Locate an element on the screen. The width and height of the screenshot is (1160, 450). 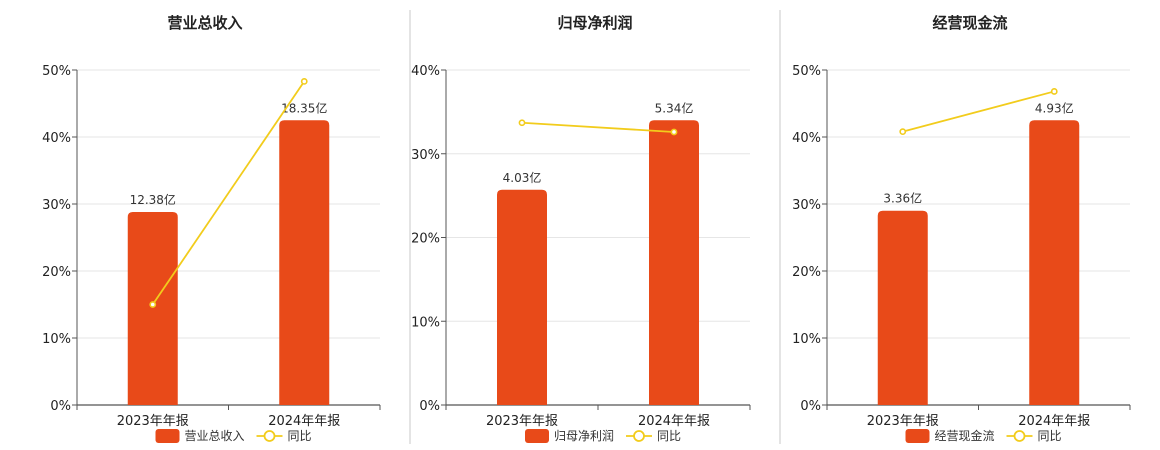
bar-data-label: 18.35亿 is located at coordinates (304, 107).